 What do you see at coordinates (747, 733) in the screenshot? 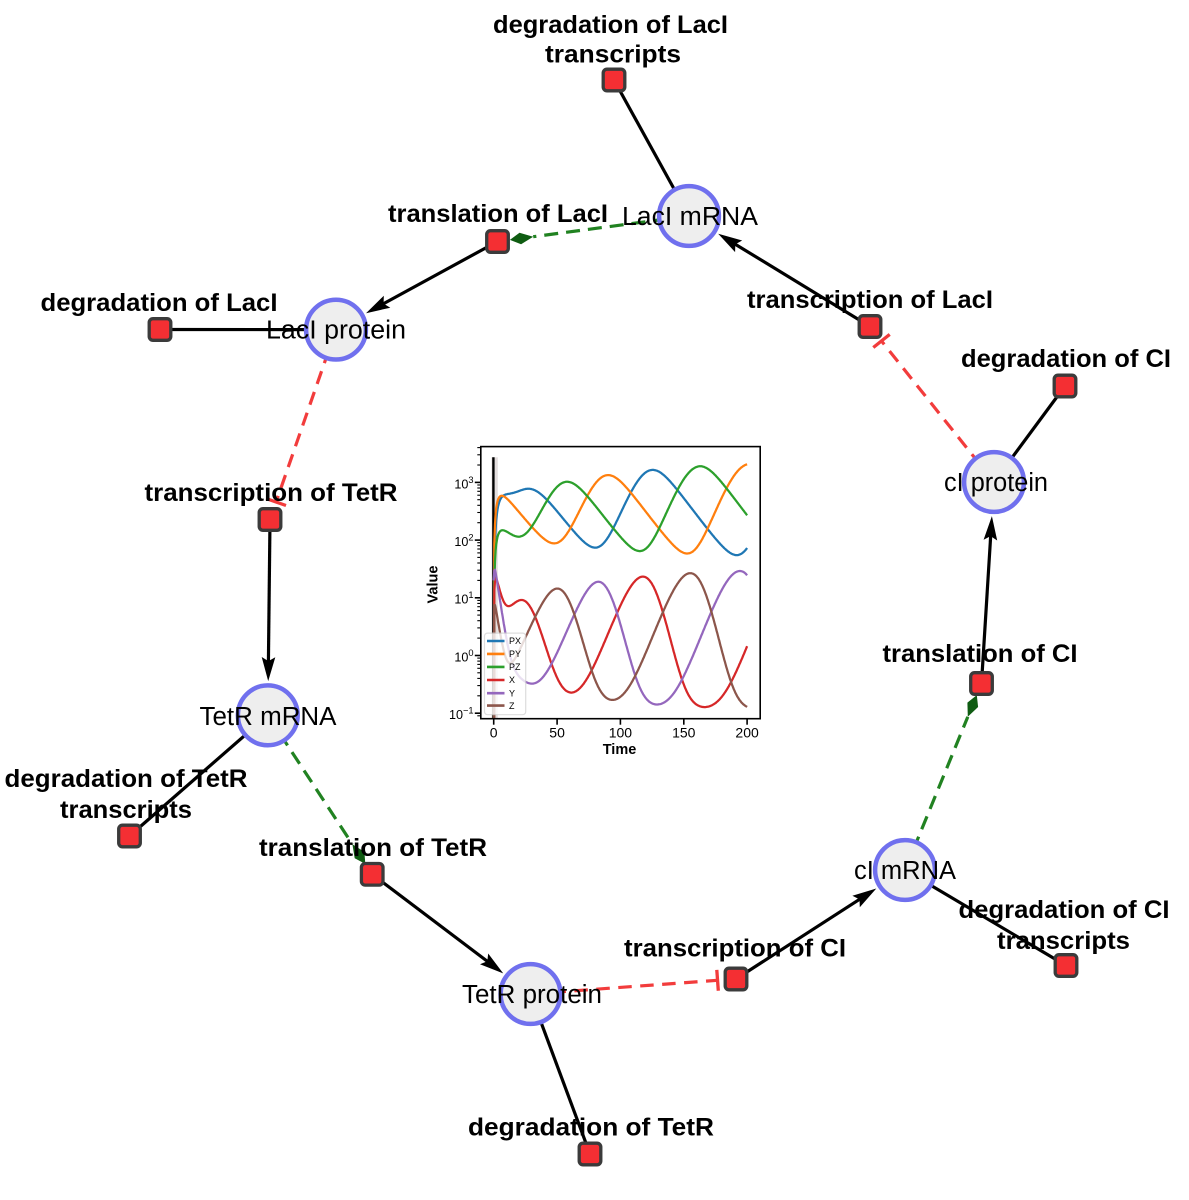
I see `svg-text: 200` at bounding box center [747, 733].